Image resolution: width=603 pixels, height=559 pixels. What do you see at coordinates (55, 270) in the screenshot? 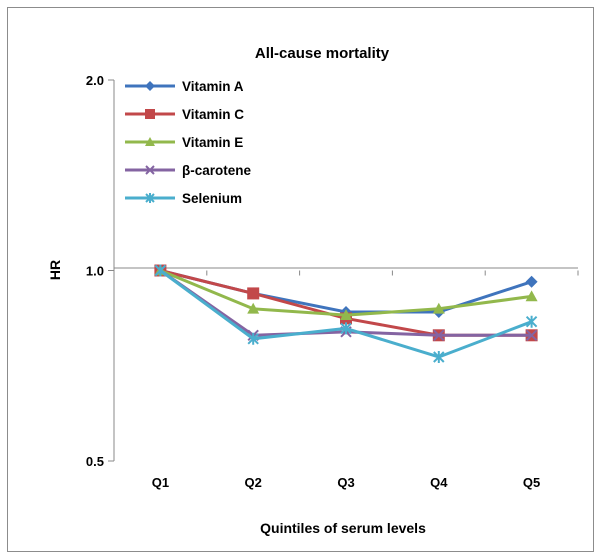
I see `y-axis-label: HR` at bounding box center [55, 270].